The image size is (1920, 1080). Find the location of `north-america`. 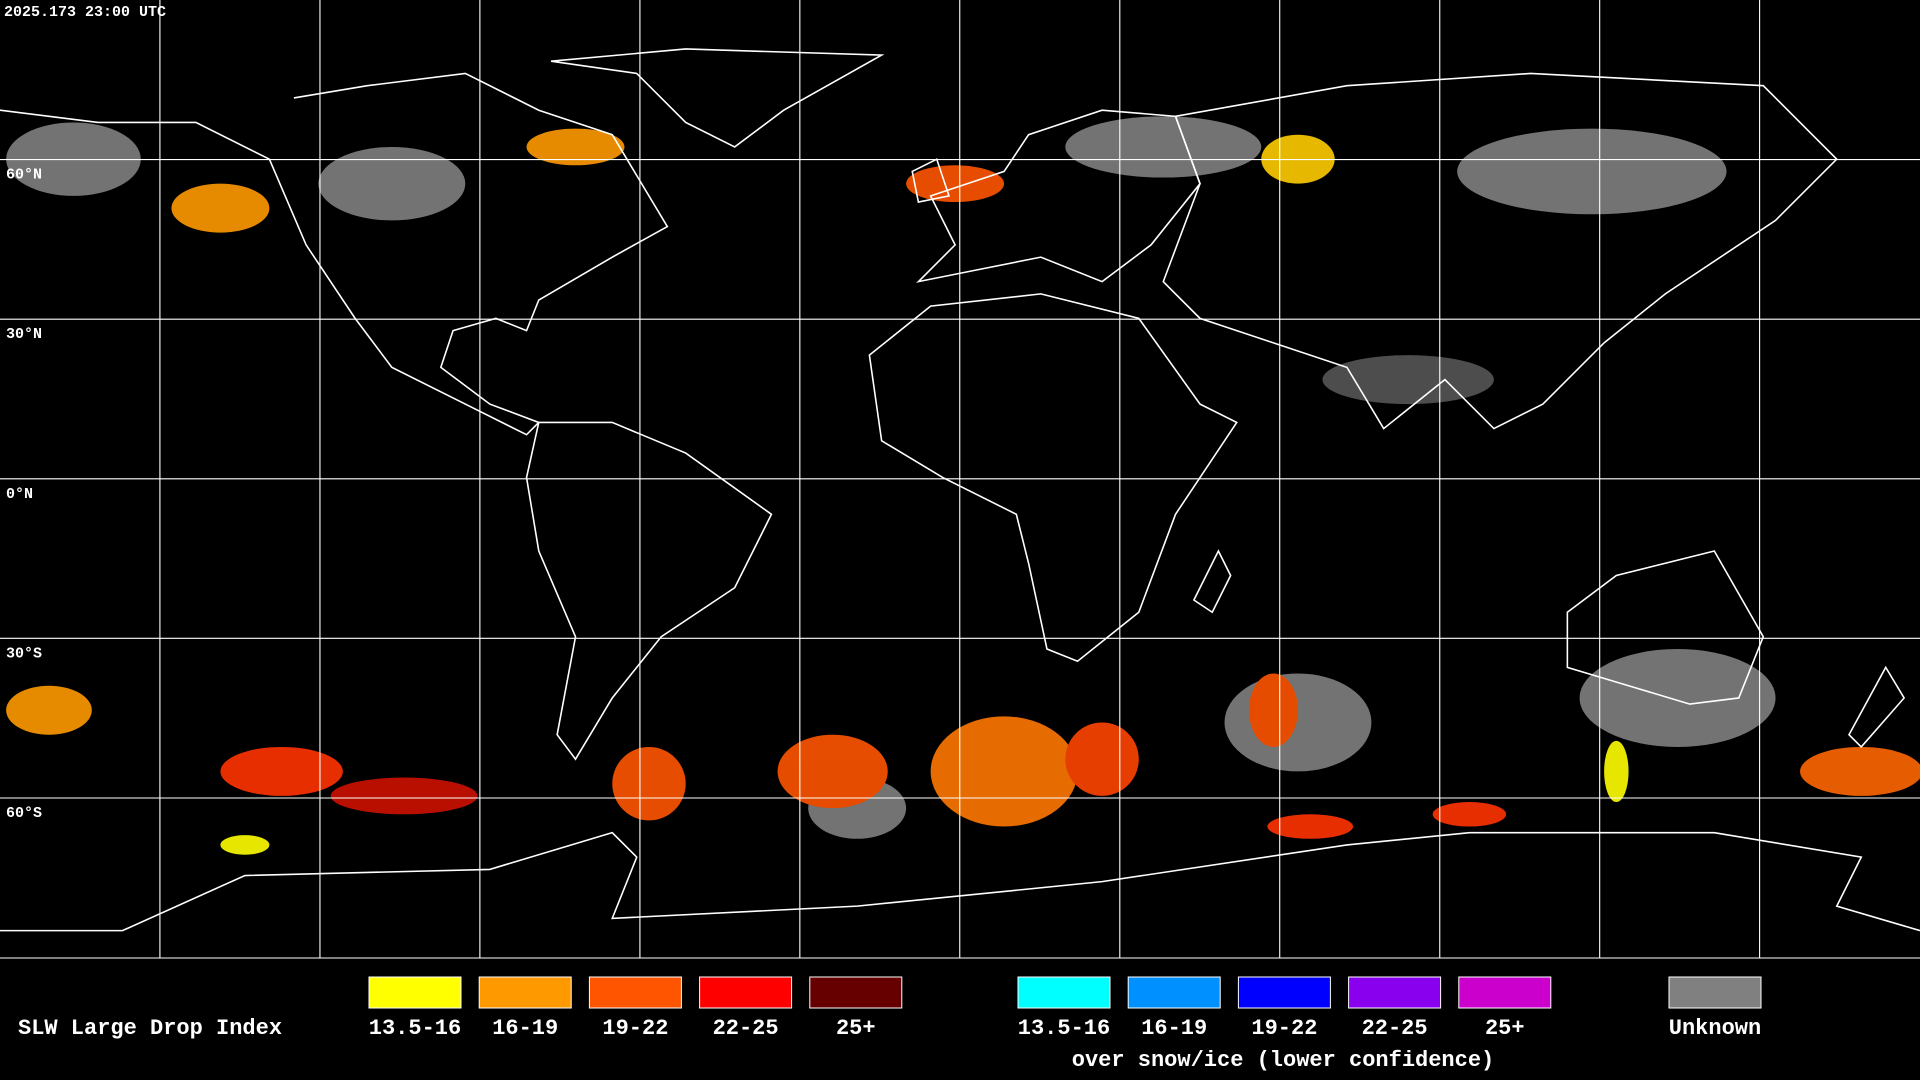

north-america is located at coordinates (334, 254).